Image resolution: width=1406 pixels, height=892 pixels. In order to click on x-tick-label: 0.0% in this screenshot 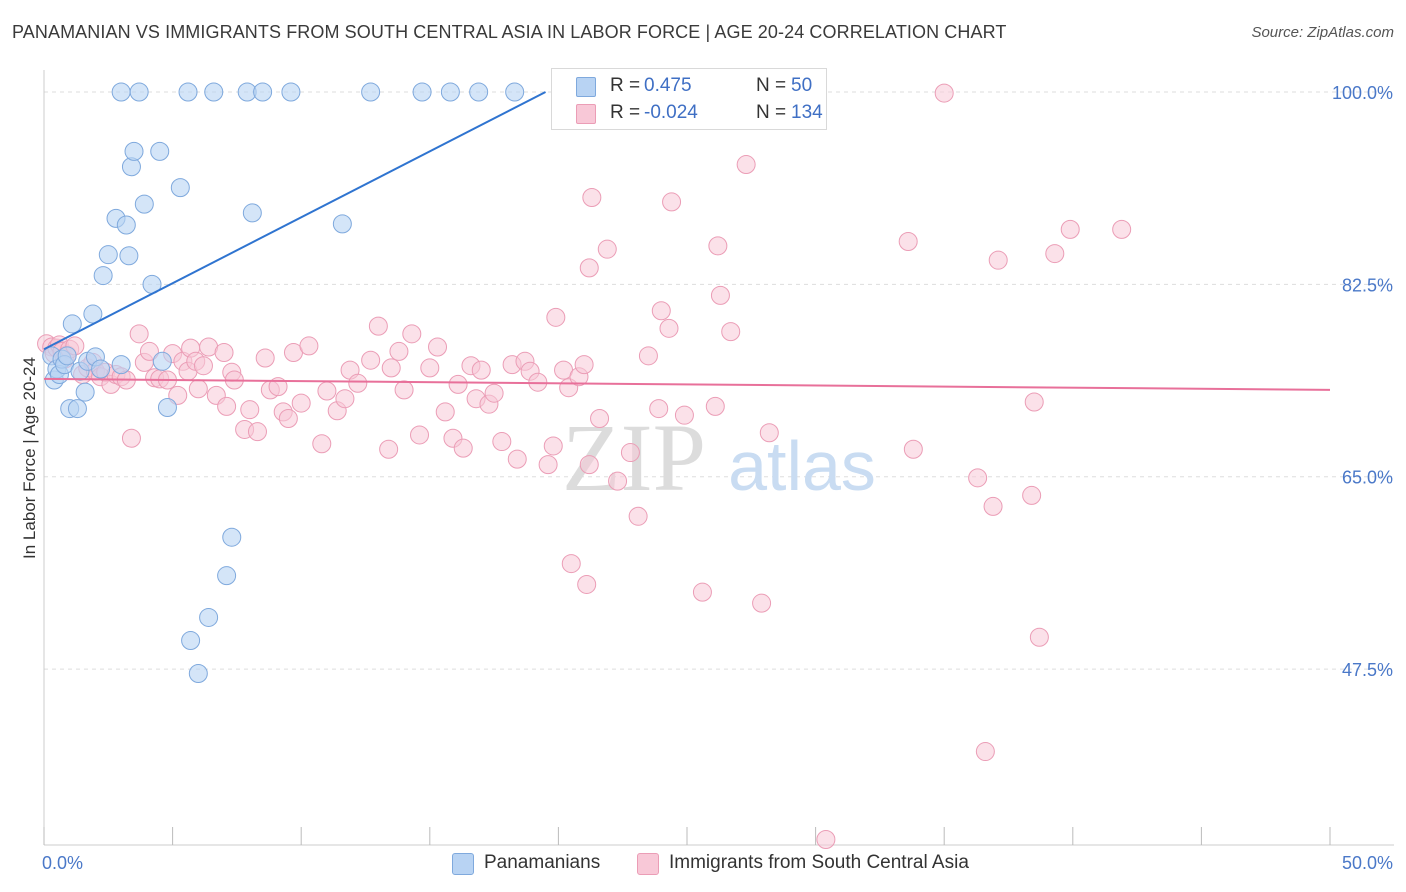, I will do `click(62, 863)`.